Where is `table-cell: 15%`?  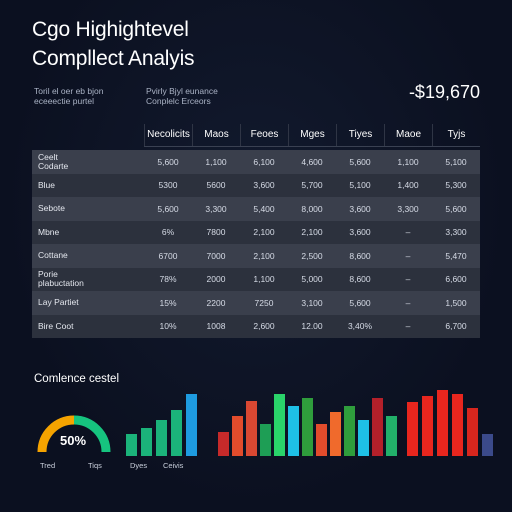 table-cell: 15% is located at coordinates (168, 302).